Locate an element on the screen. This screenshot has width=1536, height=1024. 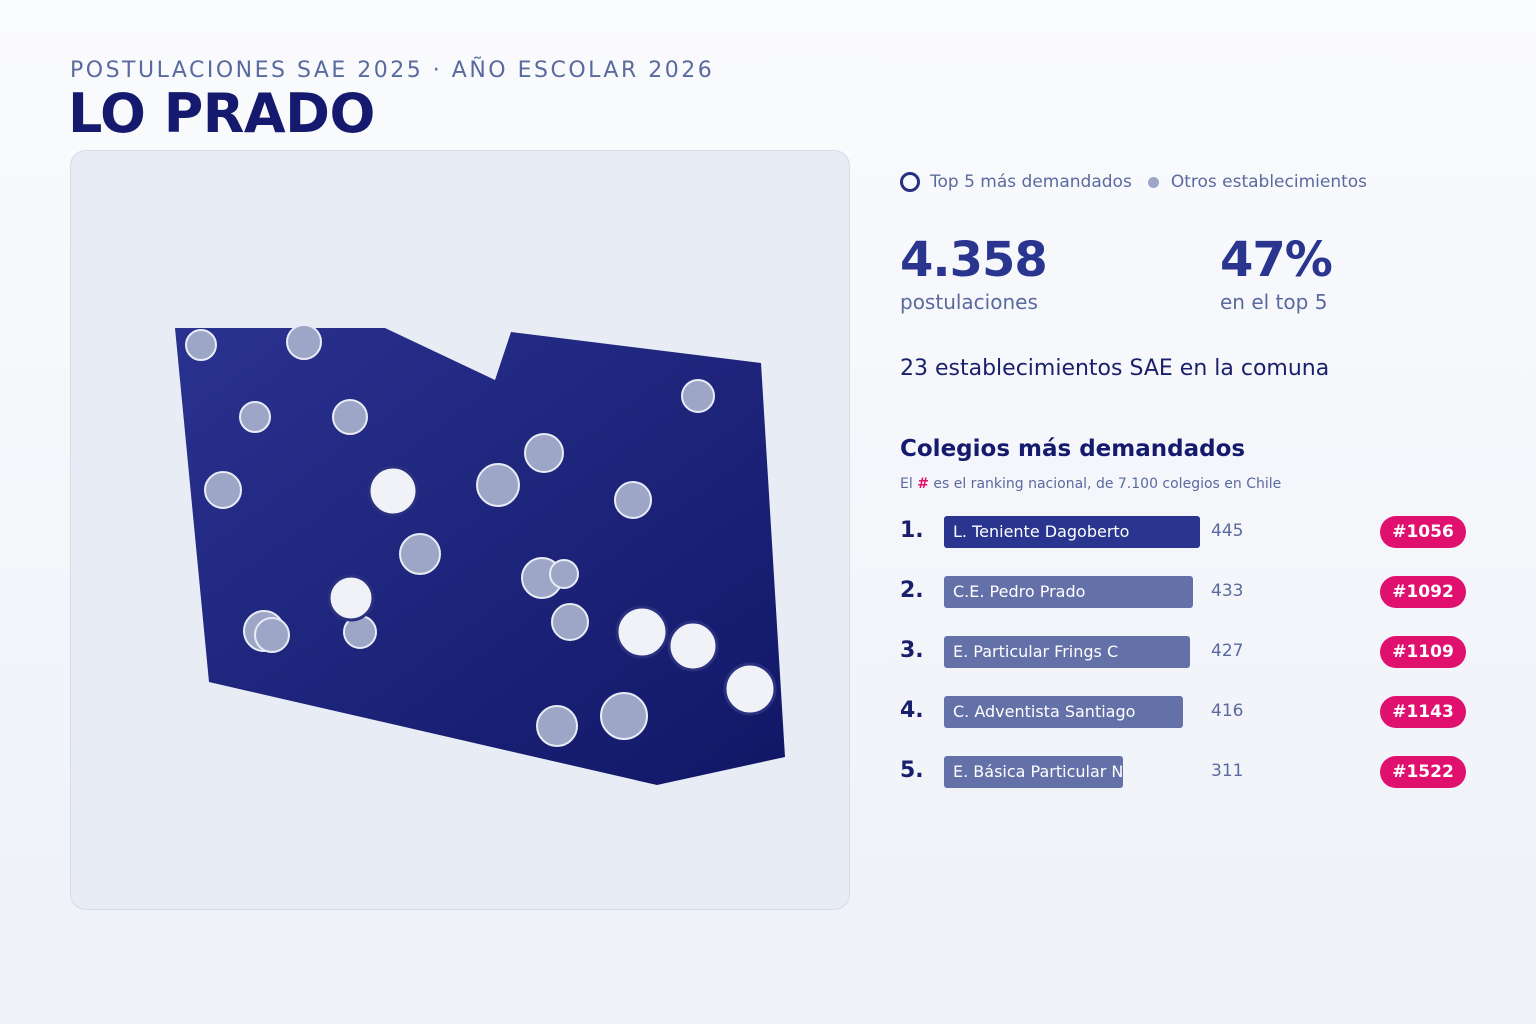
ranking-note-hash: # is located at coordinates (923, 484).